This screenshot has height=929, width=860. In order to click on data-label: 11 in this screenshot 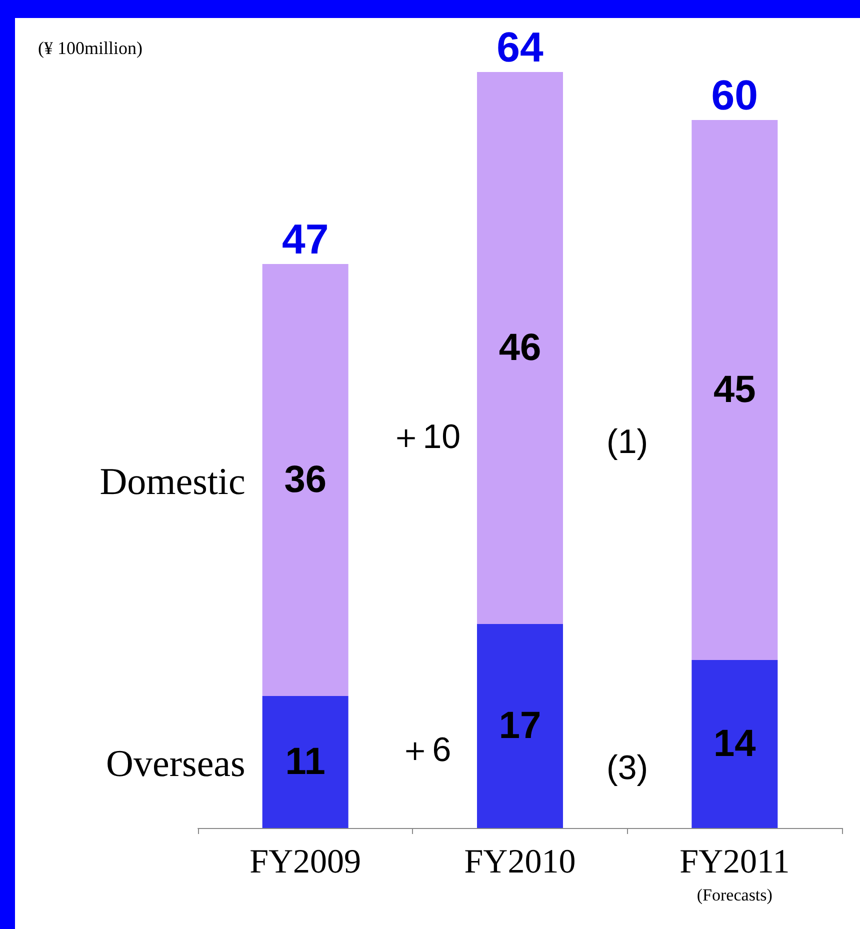, I will do `click(305, 762)`.